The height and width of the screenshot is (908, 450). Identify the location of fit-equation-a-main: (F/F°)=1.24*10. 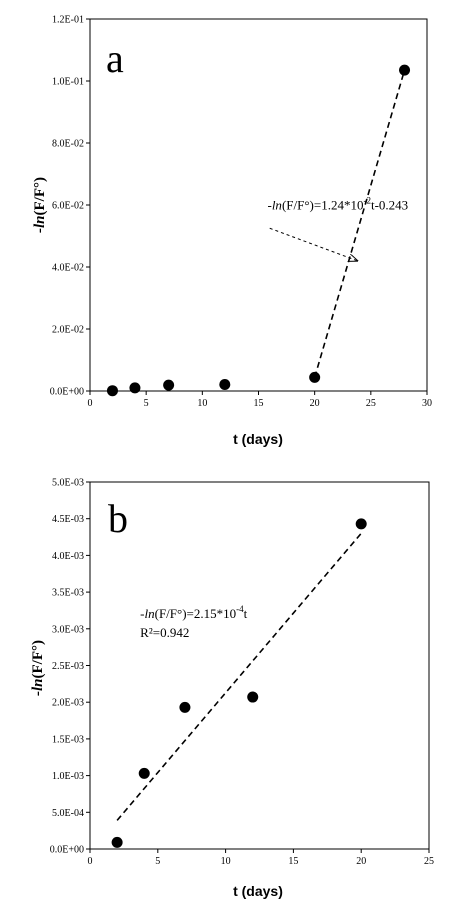
(323, 205).